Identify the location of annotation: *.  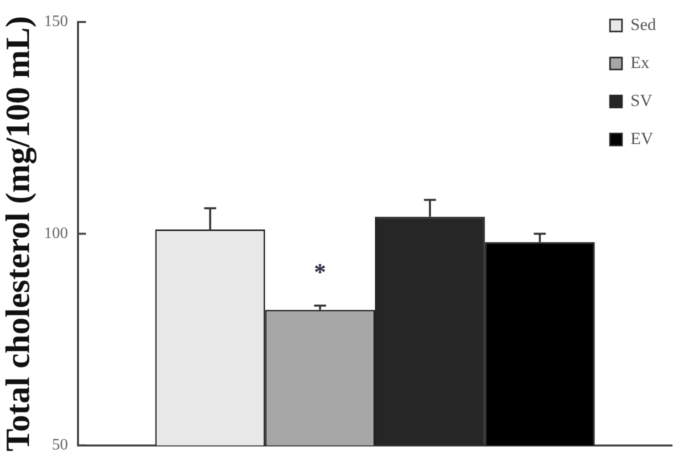
(320, 273).